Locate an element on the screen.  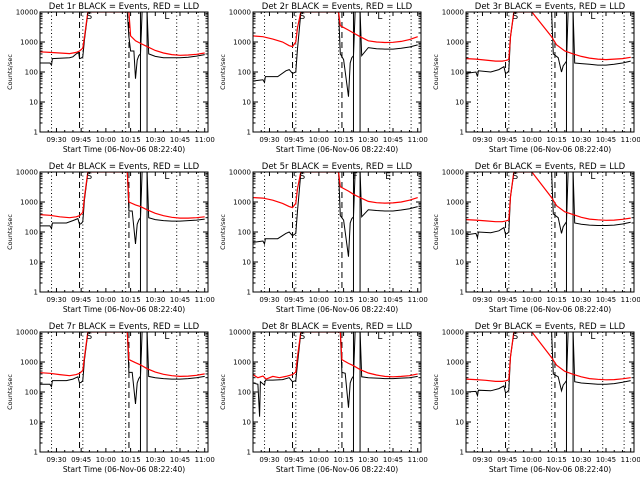
panel-title: Det 7r BLACK = Events, RED = LLD is located at coordinates (124, 327).